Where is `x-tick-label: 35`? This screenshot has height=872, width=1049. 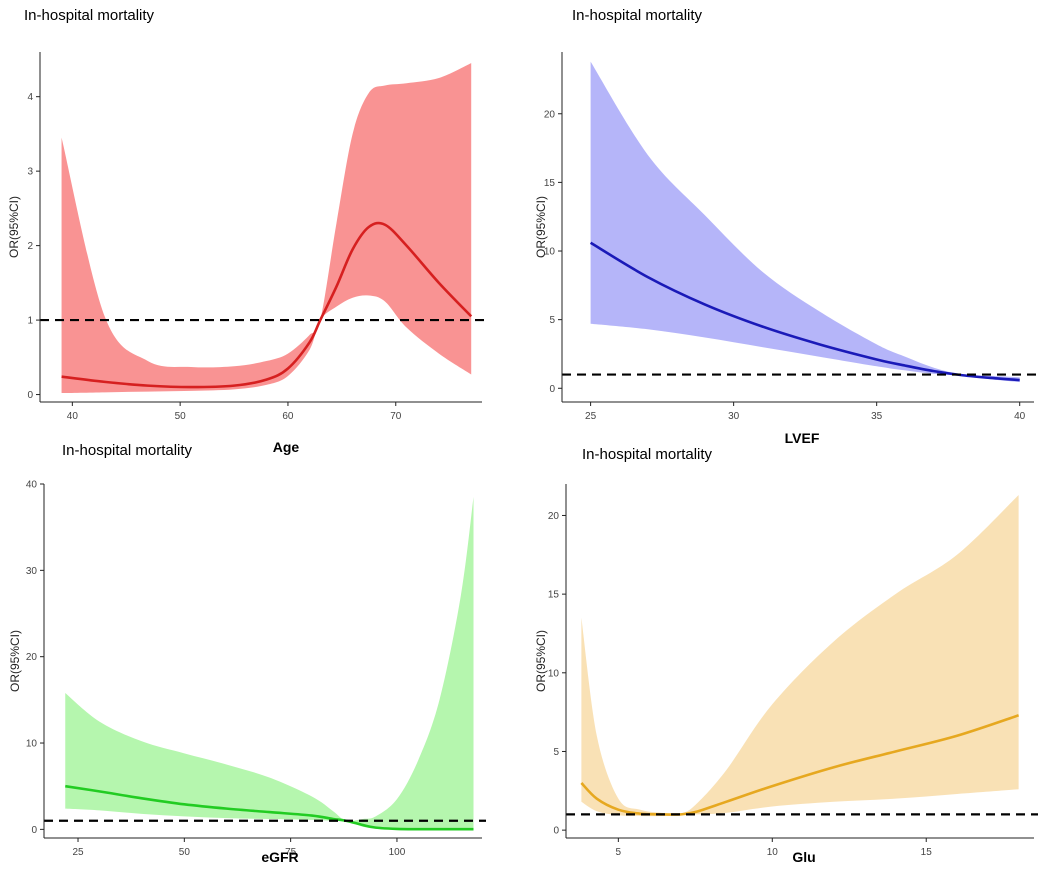 x-tick-label: 35 is located at coordinates (877, 416).